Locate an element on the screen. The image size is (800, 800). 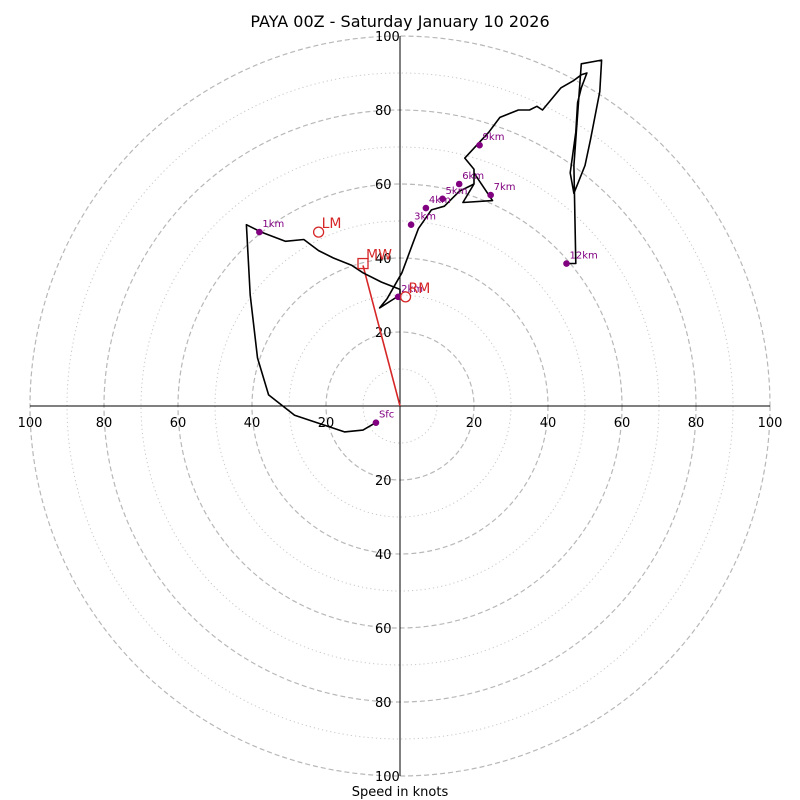
storm-motion-vector is located at coordinates (381, 336).